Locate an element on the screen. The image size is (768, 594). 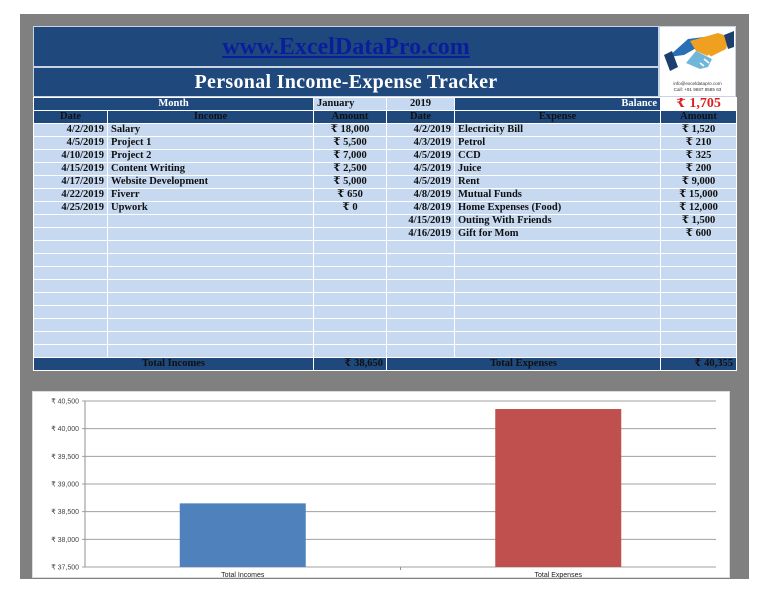
income-amount-cell: ₹ 5,000 is located at coordinates (350, 182).